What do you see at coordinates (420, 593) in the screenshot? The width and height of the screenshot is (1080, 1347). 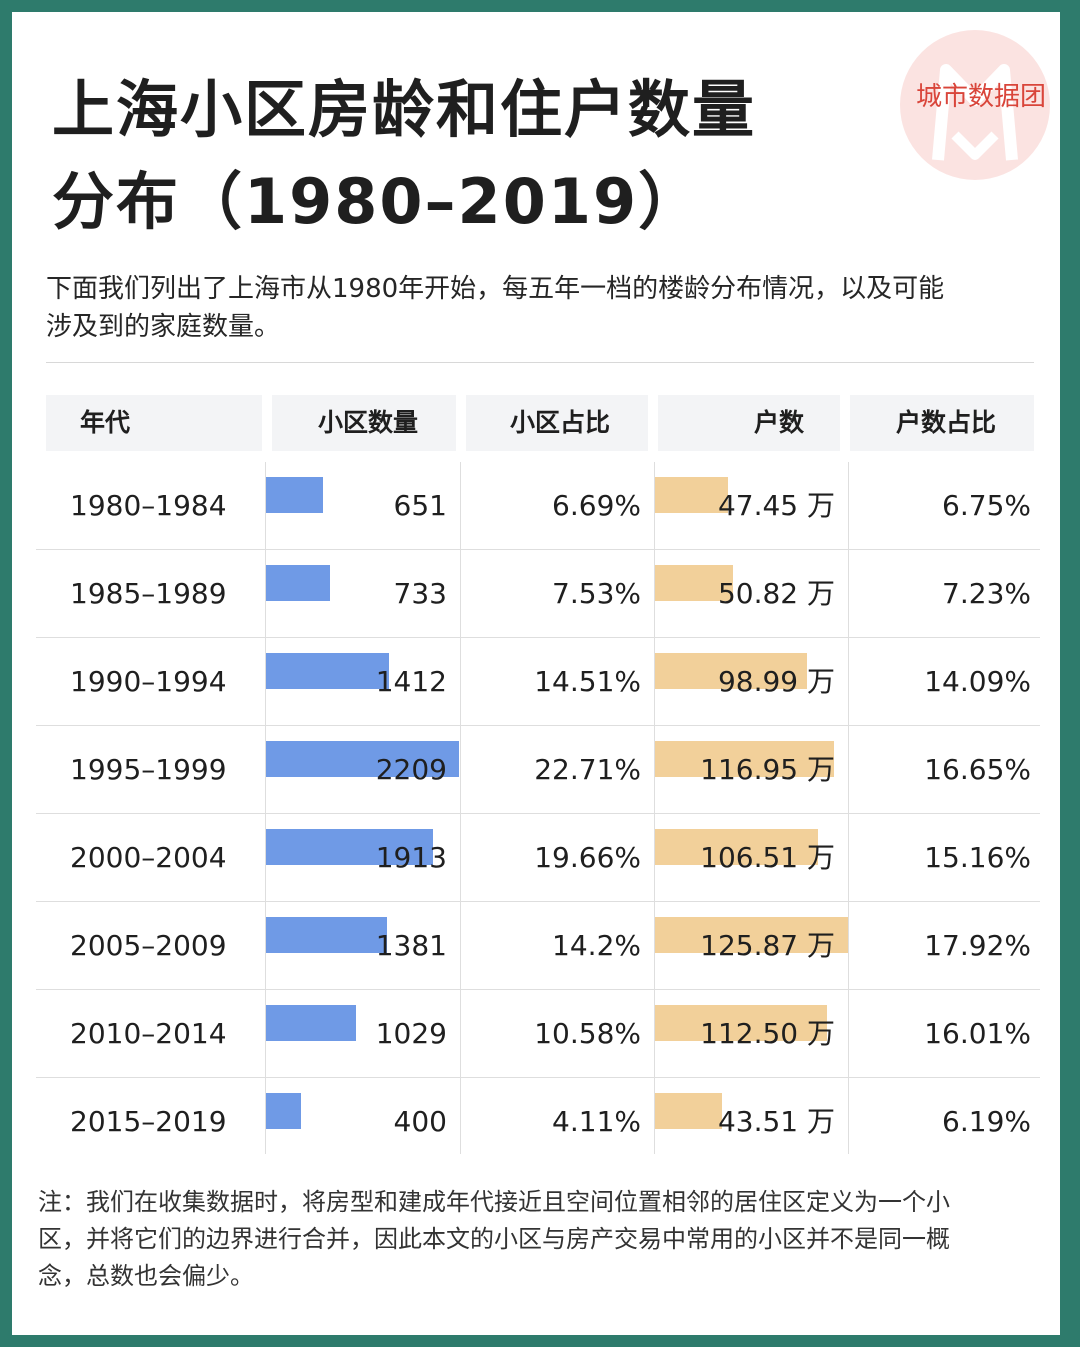 I see `count-cell: 733` at bounding box center [420, 593].